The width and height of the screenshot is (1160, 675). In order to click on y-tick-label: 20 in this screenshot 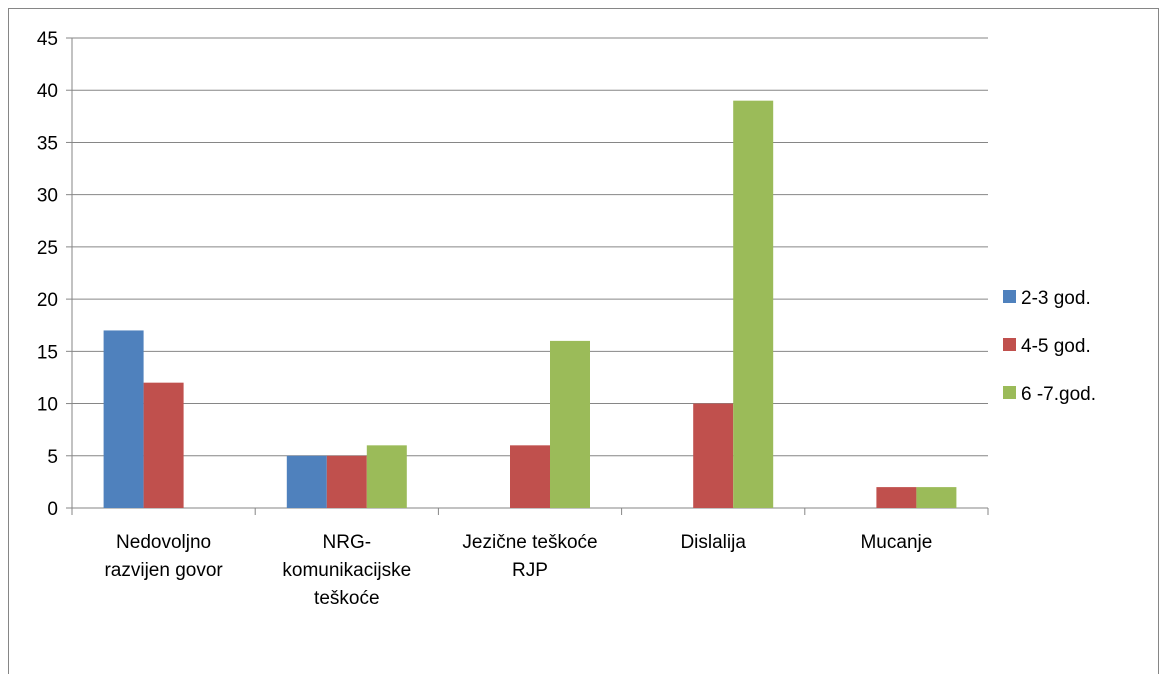, I will do `click(47, 300)`.